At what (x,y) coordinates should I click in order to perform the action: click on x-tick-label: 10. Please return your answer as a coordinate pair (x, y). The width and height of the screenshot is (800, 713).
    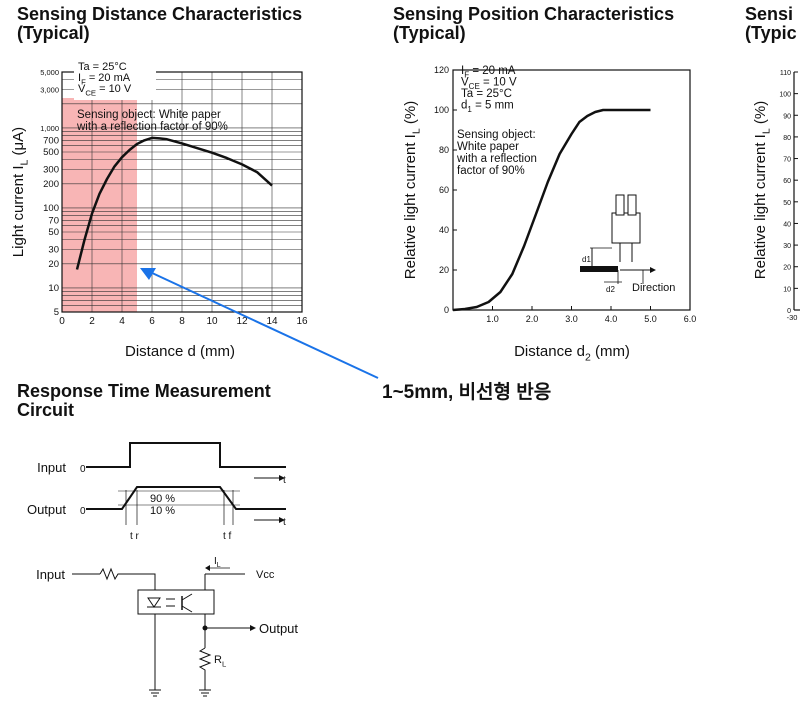
    Looking at the image, I should click on (212, 321).